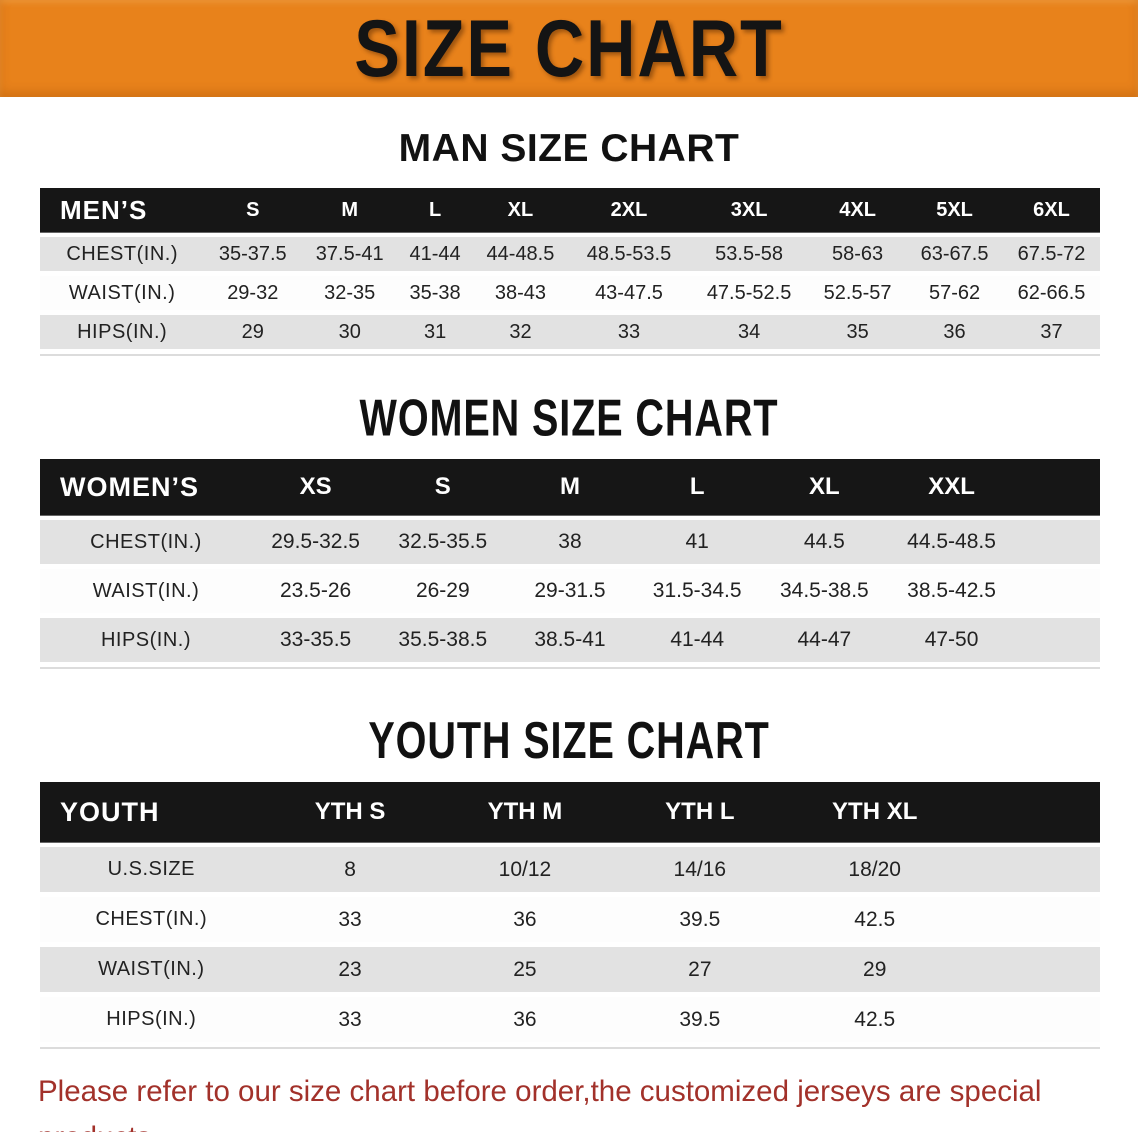  What do you see at coordinates (951, 487) in the screenshot?
I see `column-header: XXL` at bounding box center [951, 487].